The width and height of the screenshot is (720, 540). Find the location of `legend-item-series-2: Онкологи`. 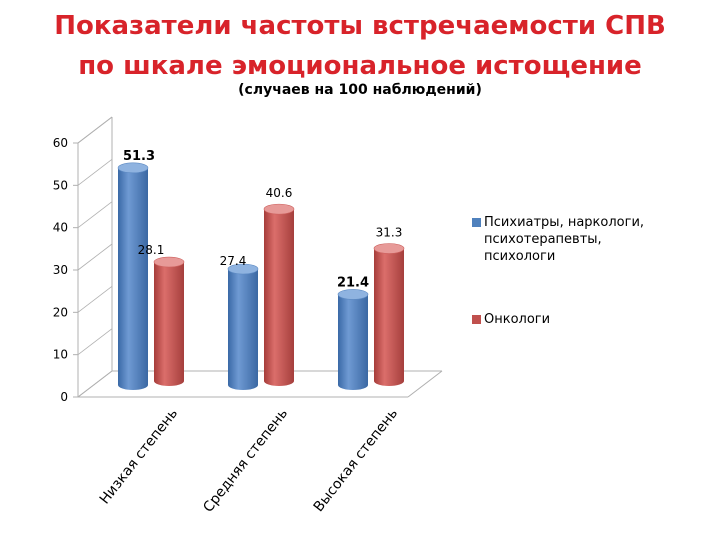

legend-item-series-2: Онкологи is located at coordinates (592, 319).